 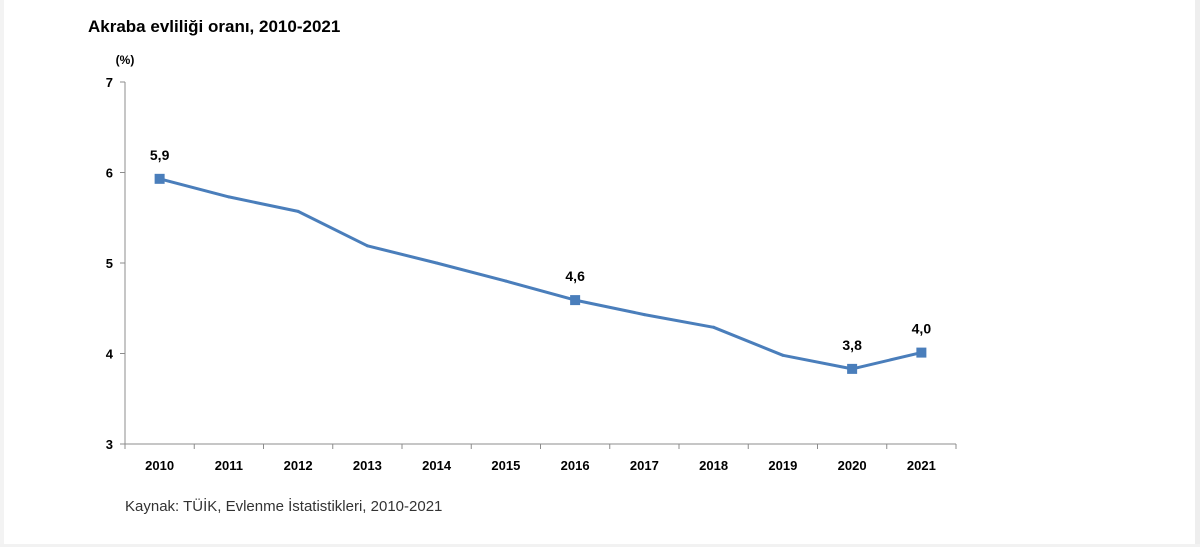 I want to click on y-axis-unit-label: (%), so click(x=125, y=60).